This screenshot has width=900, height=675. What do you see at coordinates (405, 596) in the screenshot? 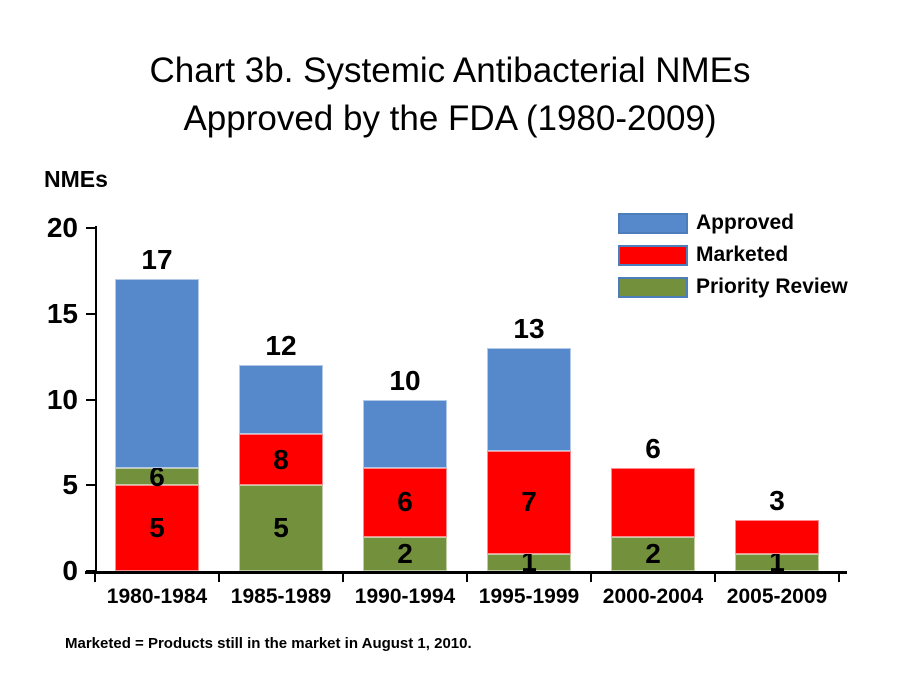
I see `x-category-label: 1990-1994` at bounding box center [405, 596].